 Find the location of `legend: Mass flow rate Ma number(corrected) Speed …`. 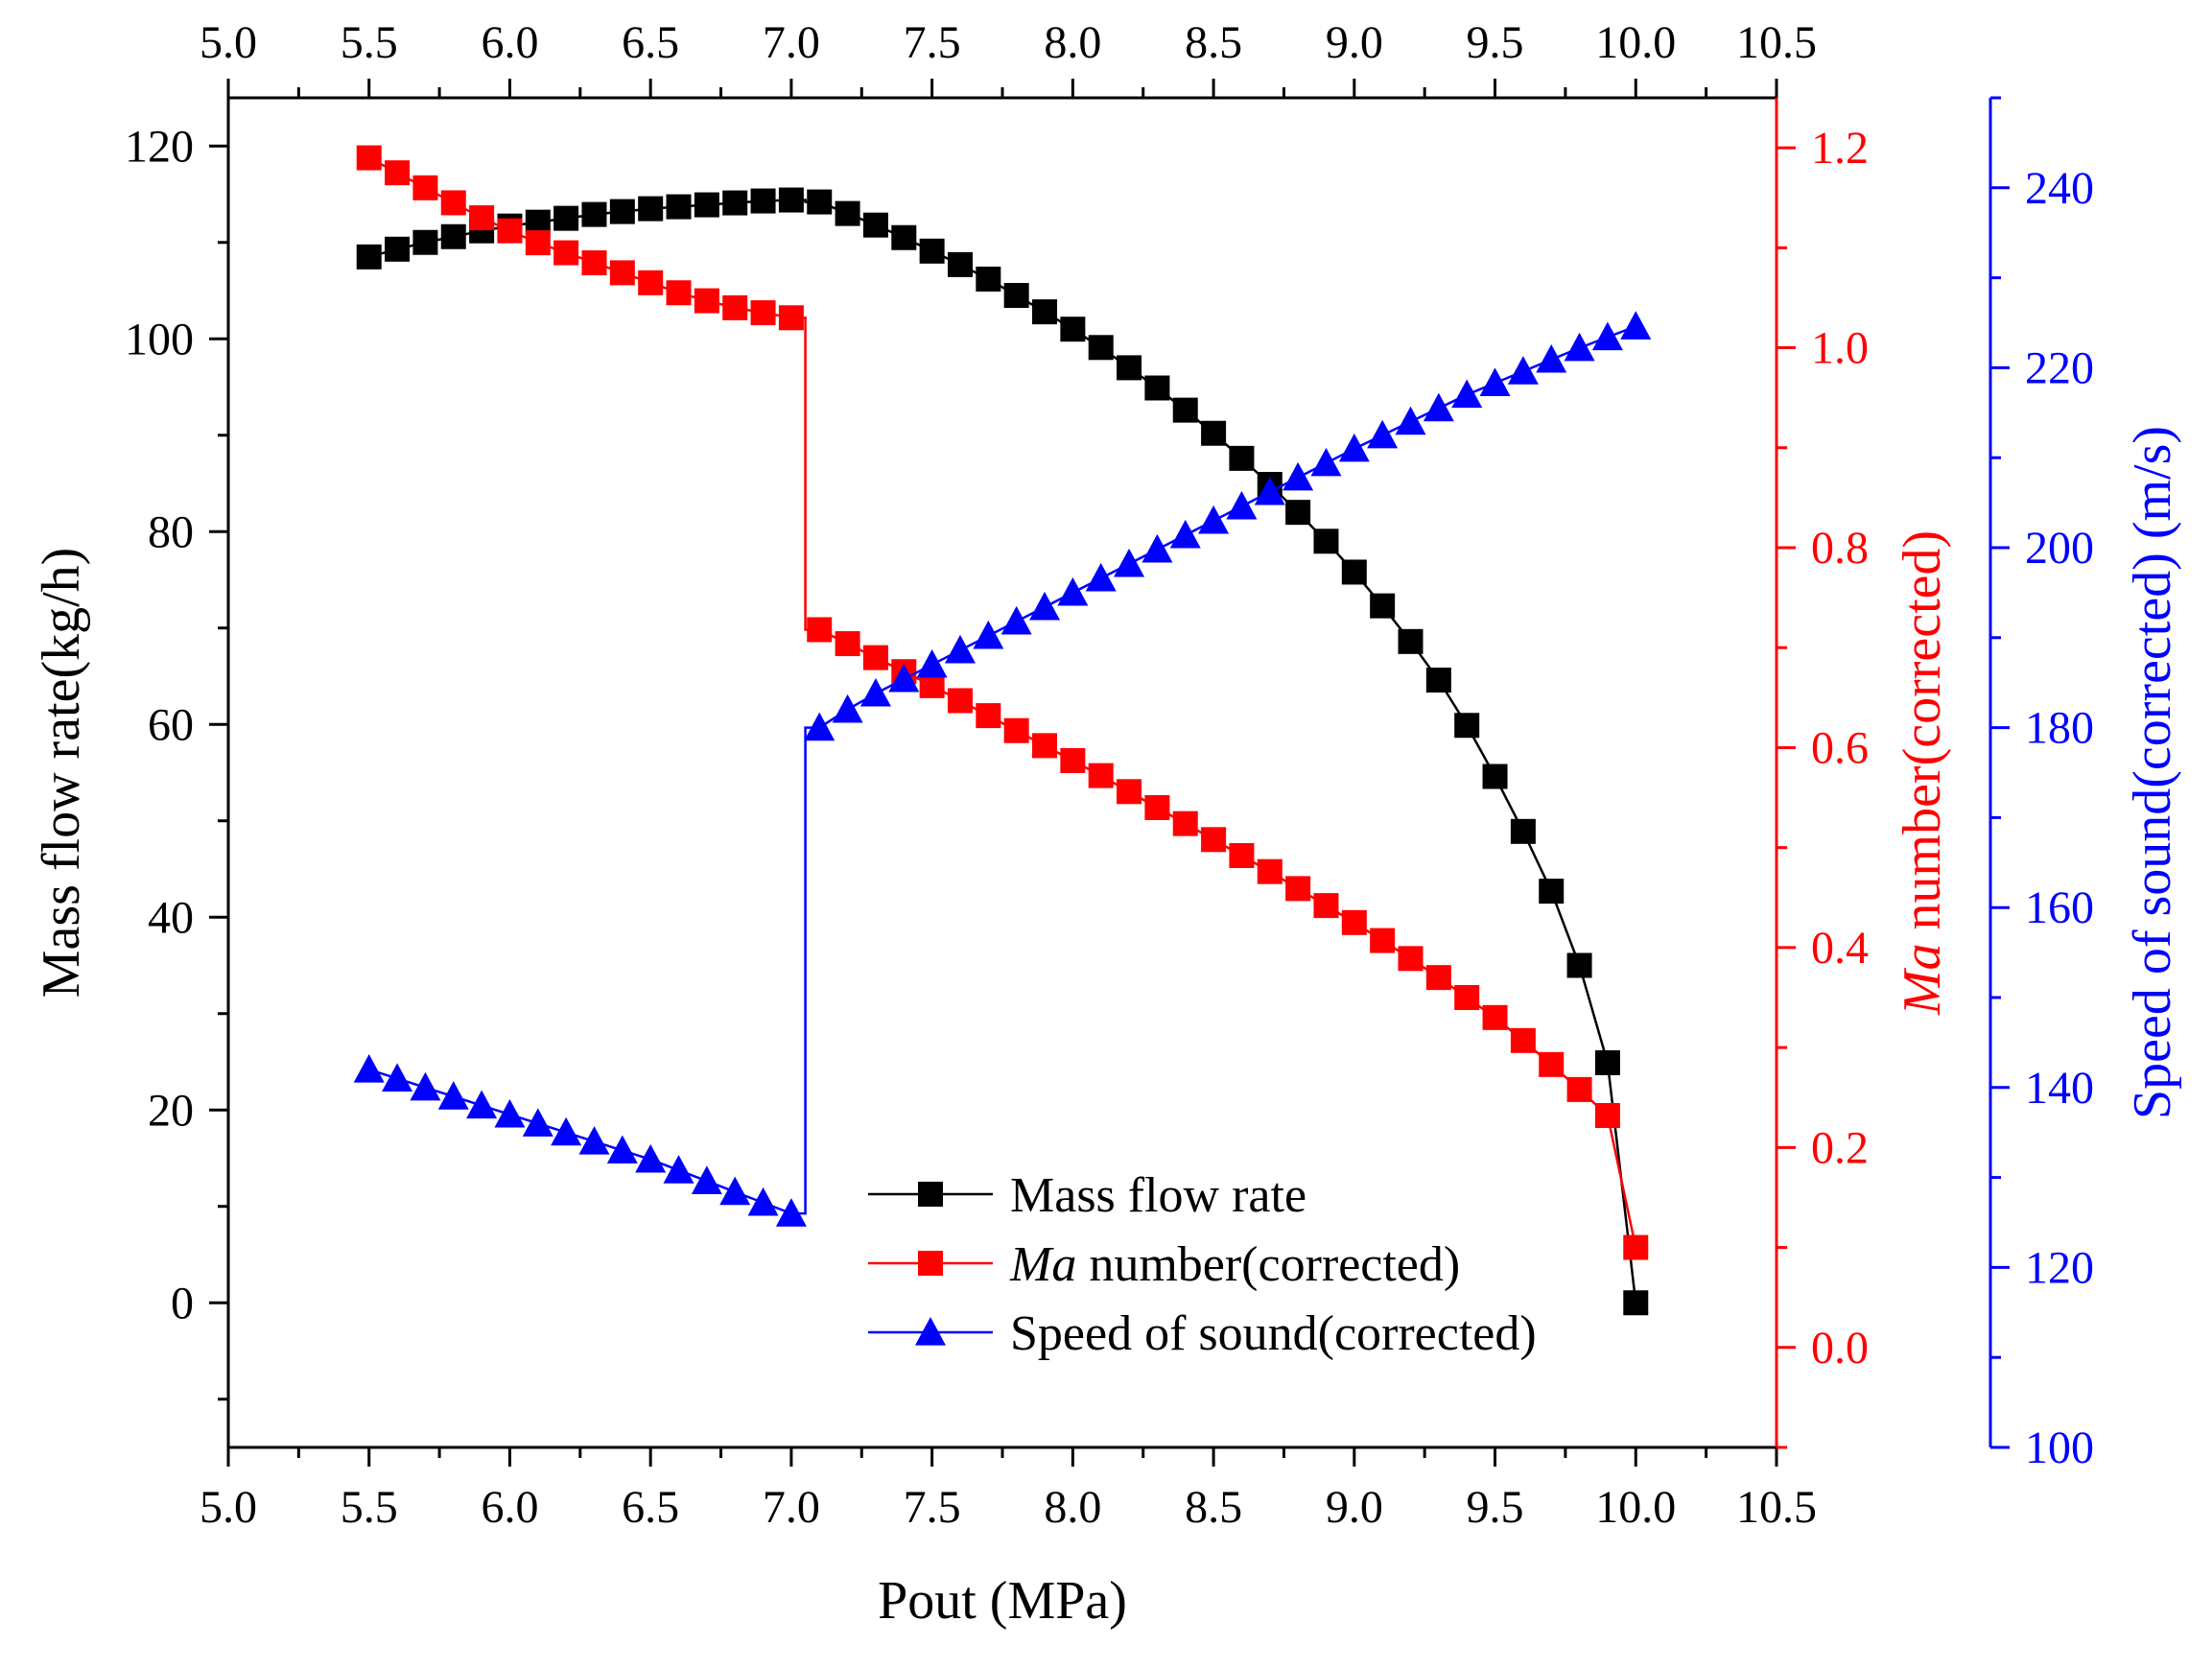

legend: Mass flow rate Ma number(corrected) Speed … is located at coordinates (1202, 1264).